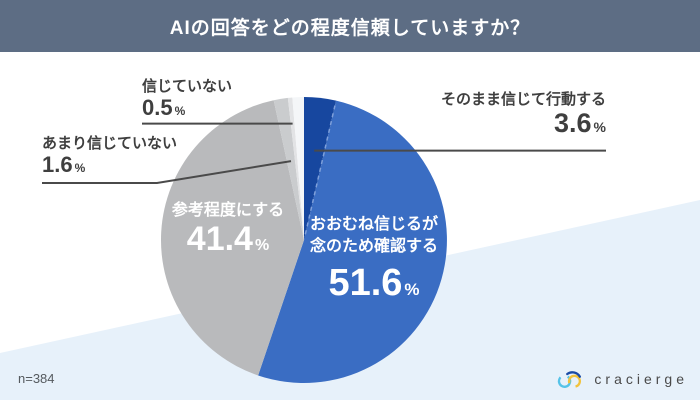 This screenshot has width=700, height=400. Describe the element at coordinates (373, 246) in the screenshot. I see `label-text-line2: 念のため確認する` at that location.